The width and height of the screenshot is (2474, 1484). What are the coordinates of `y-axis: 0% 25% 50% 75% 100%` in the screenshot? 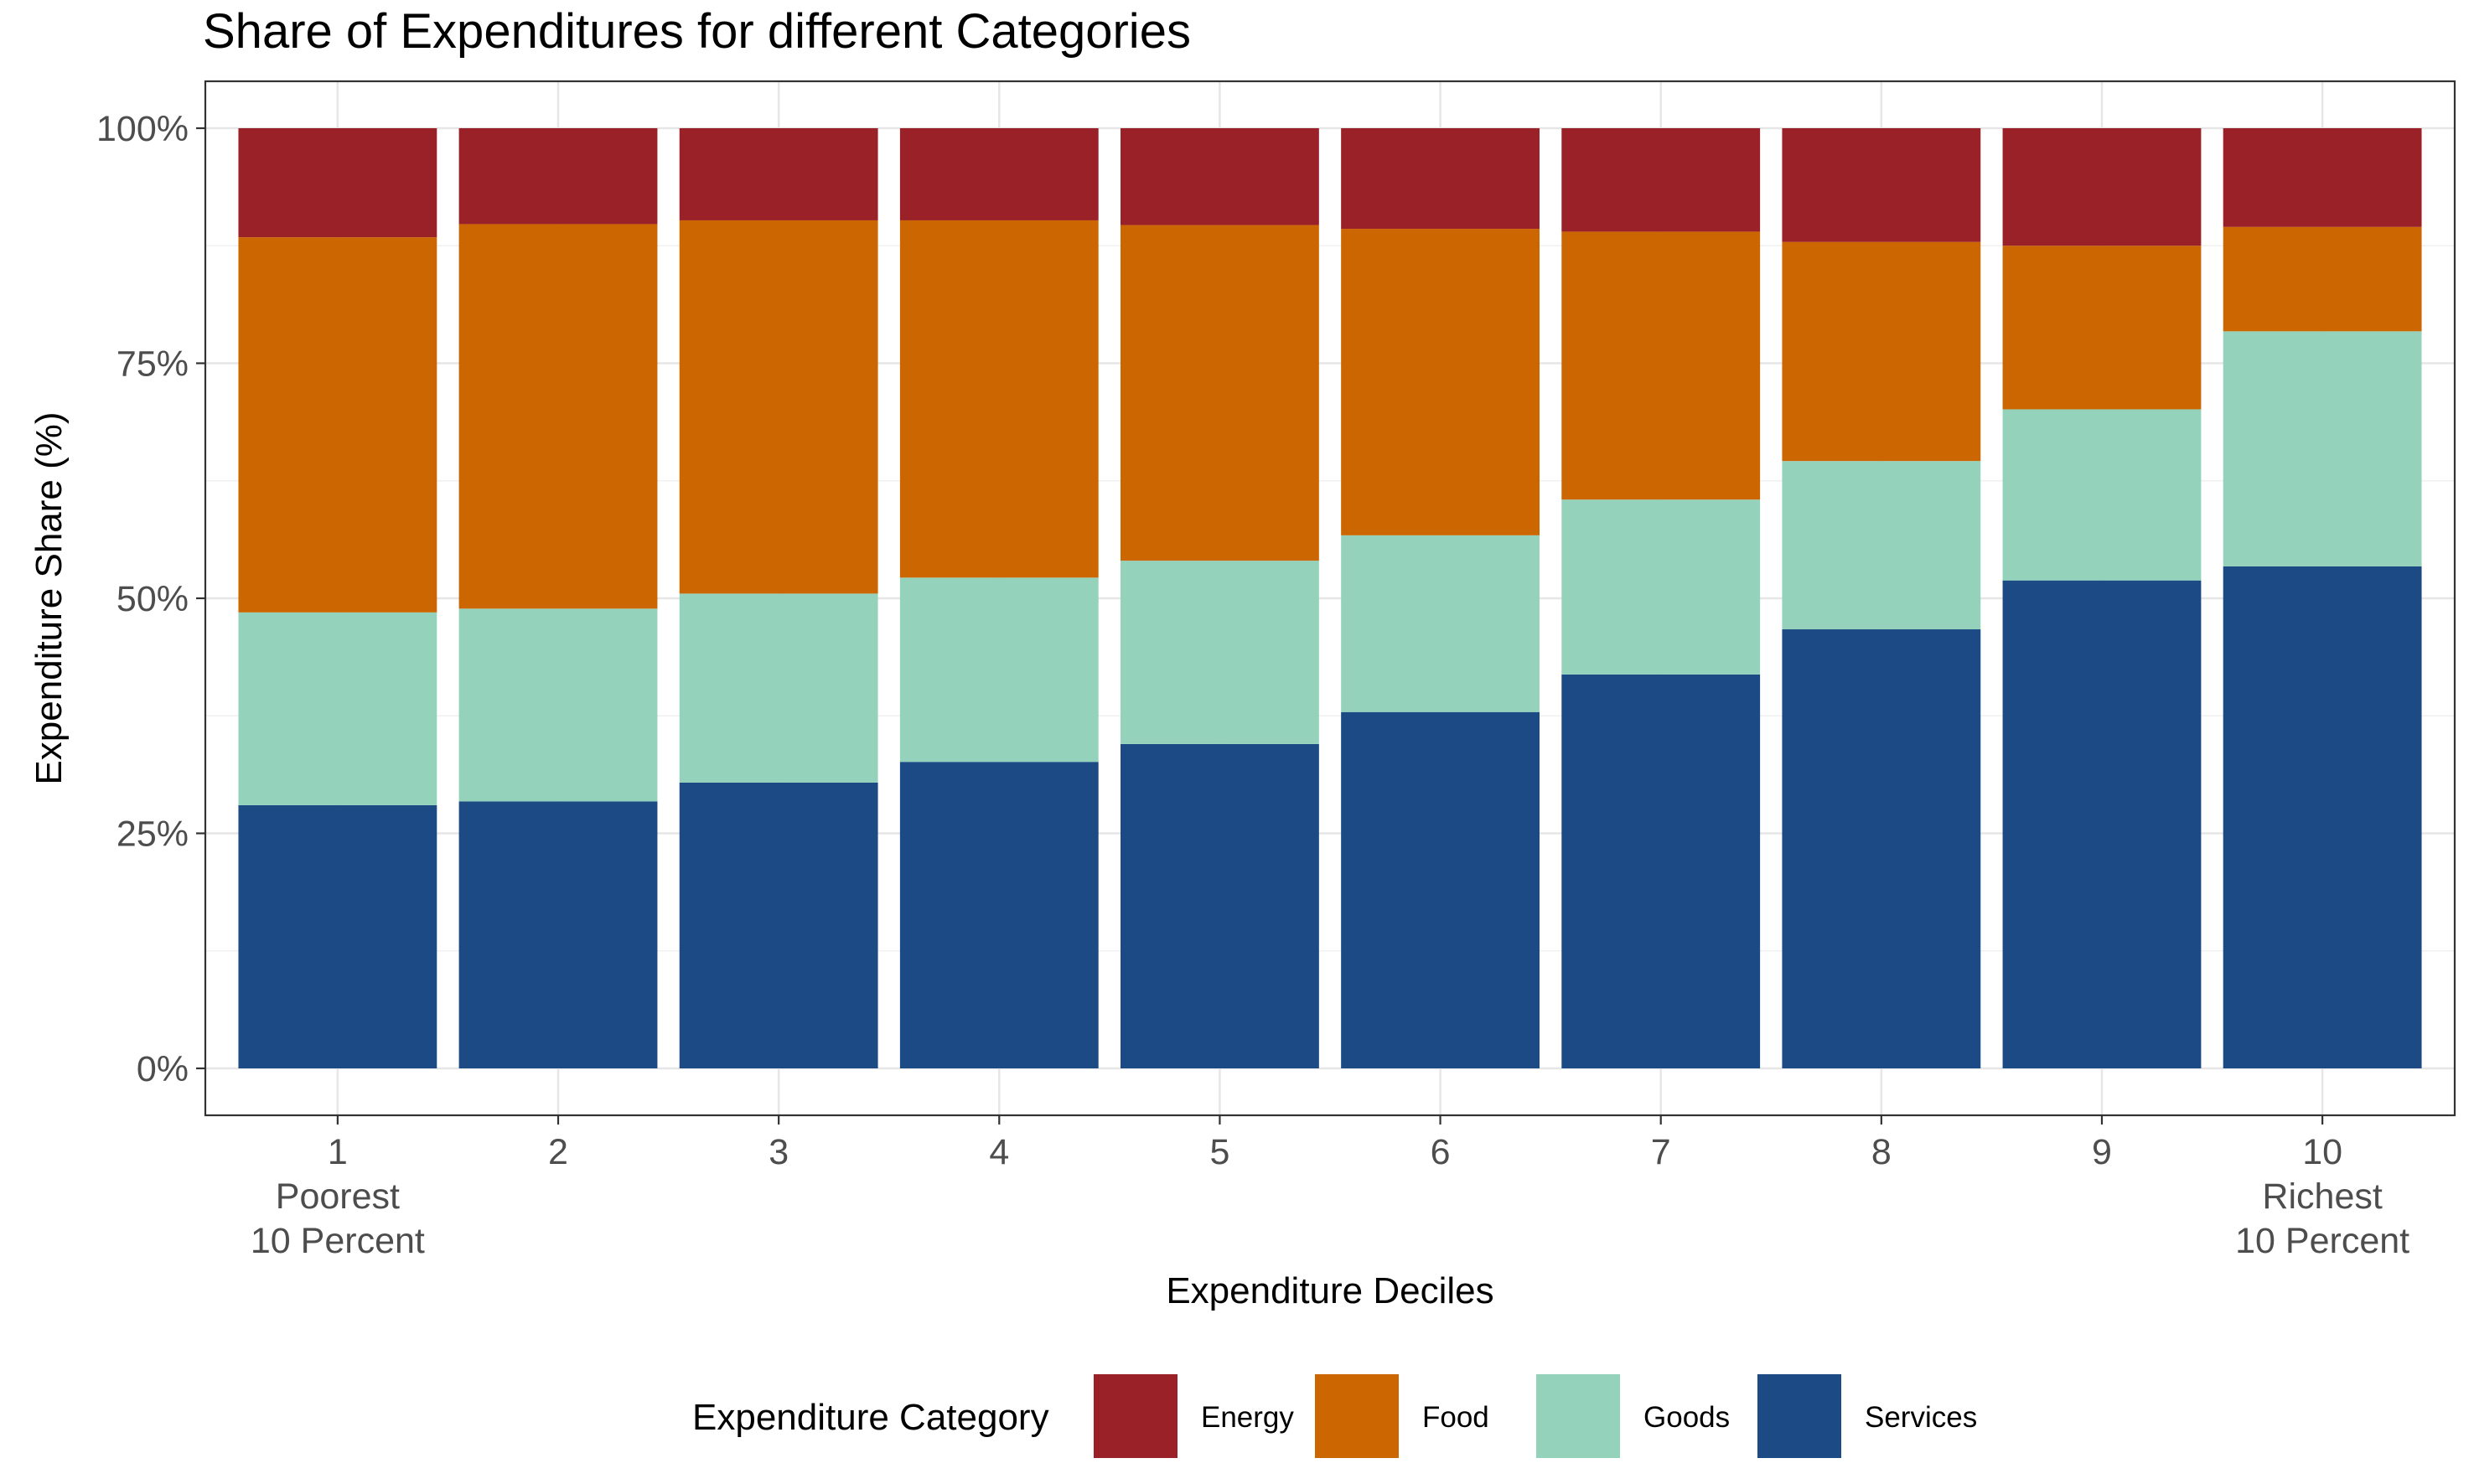 It's located at (150, 599).